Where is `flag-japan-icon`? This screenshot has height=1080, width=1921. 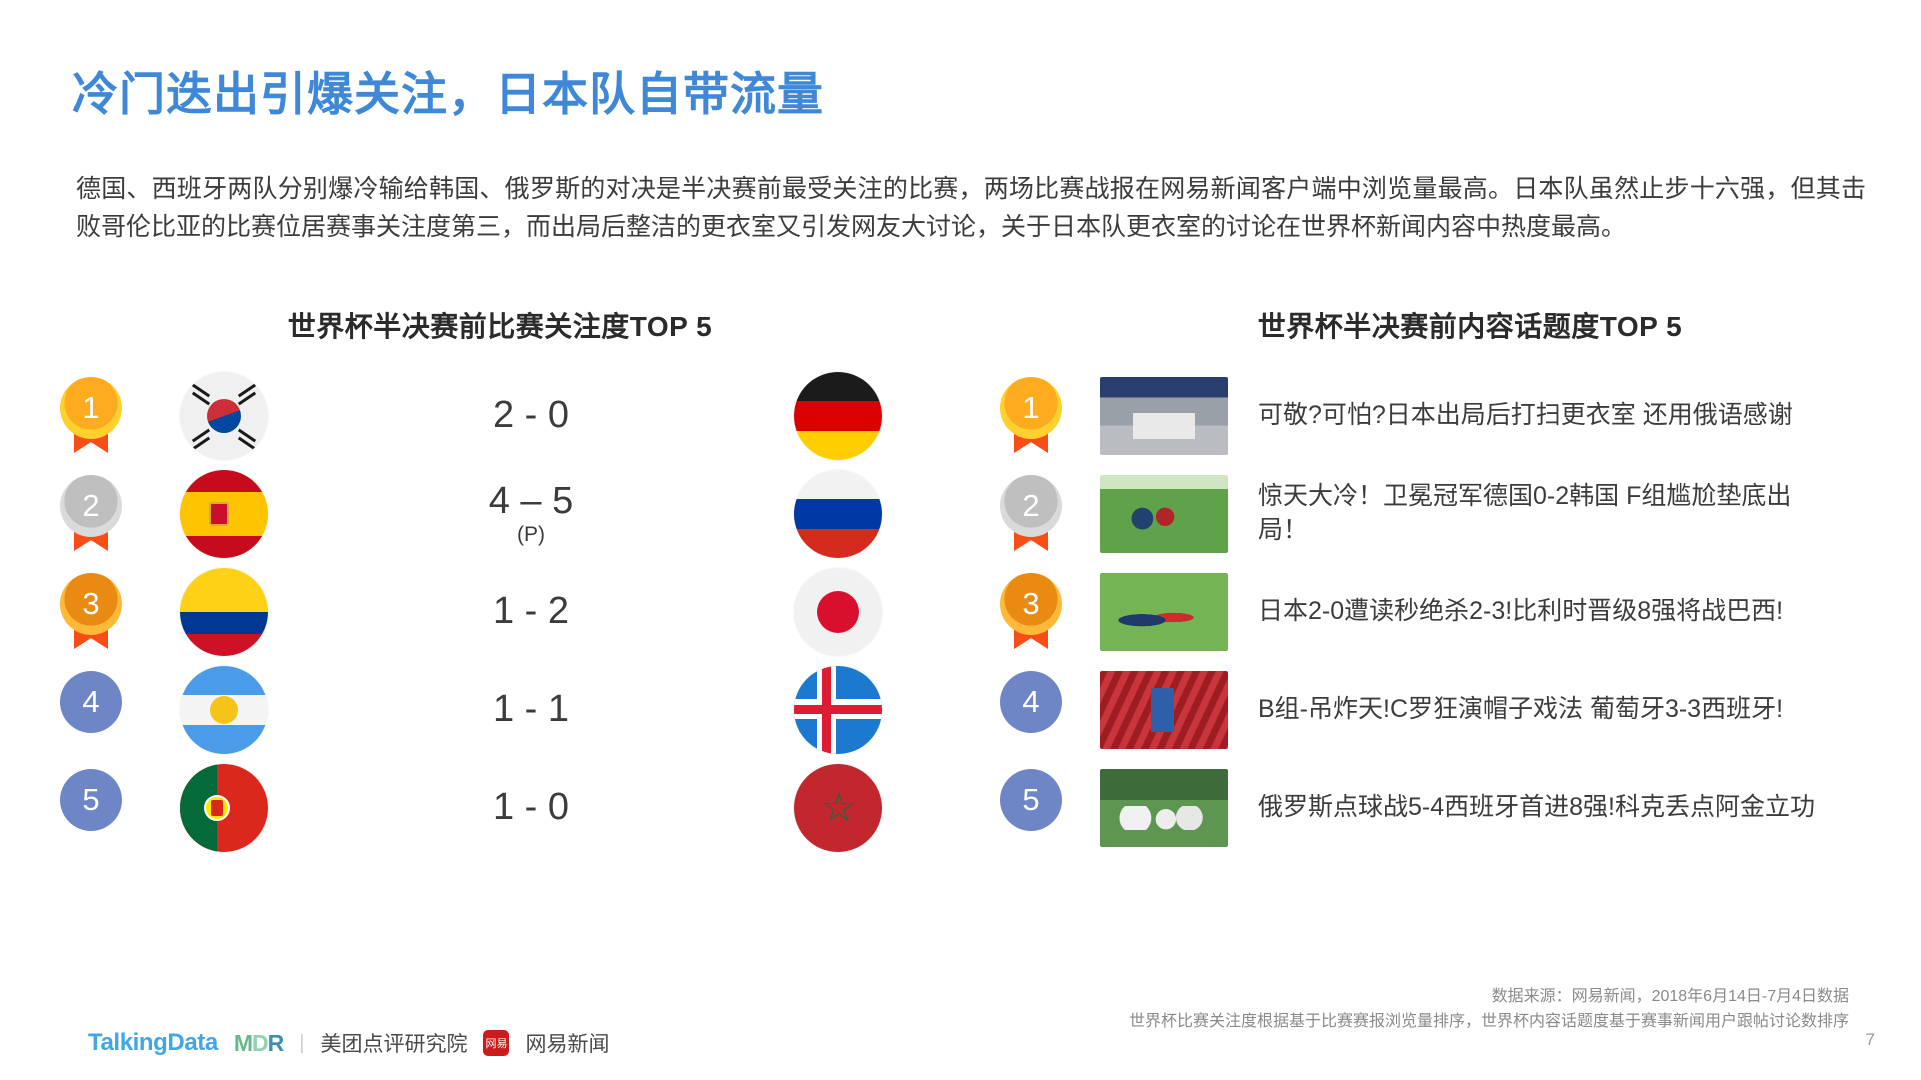 flag-japan-icon is located at coordinates (838, 612).